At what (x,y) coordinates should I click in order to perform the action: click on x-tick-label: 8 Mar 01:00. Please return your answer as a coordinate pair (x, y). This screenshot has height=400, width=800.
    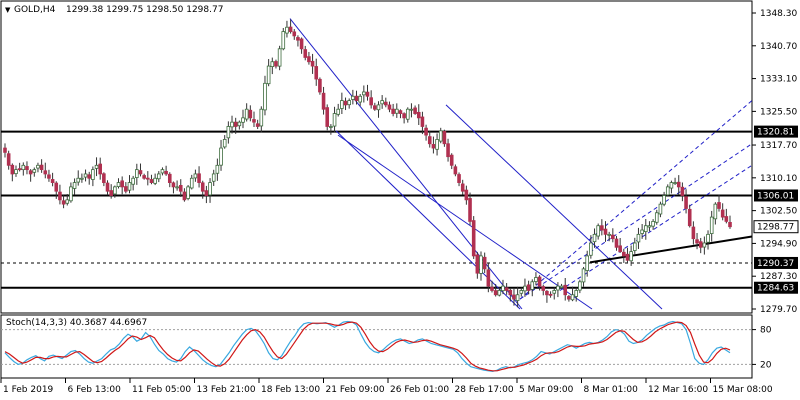
    Looking at the image, I should click on (611, 390).